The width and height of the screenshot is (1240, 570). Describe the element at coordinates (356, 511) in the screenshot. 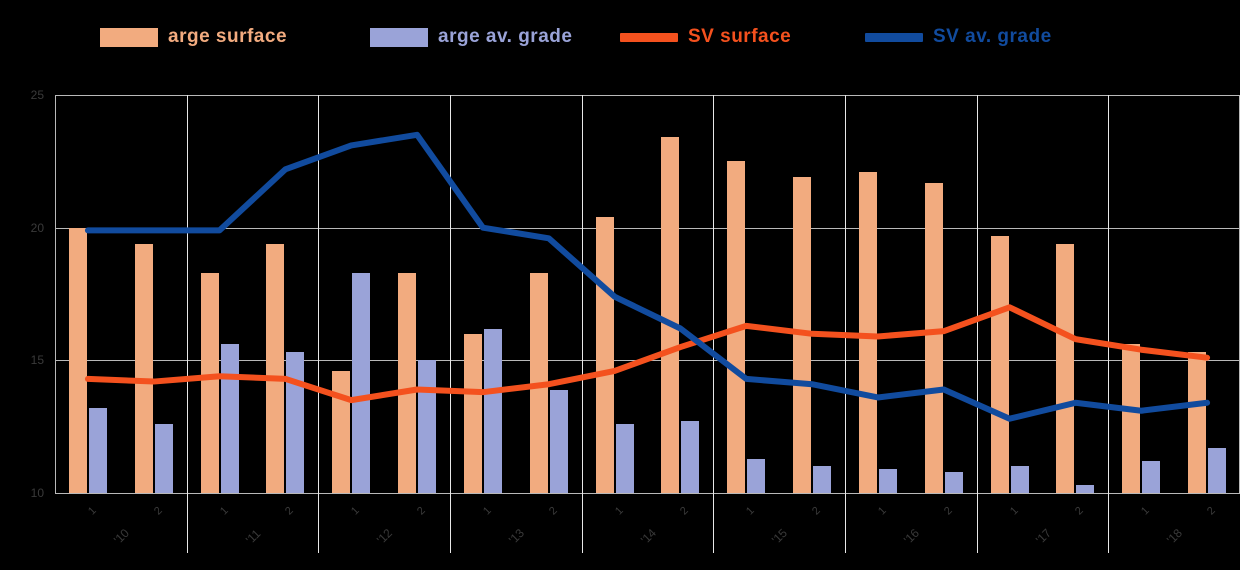

I see `x-subtick-2-0: 1` at that location.